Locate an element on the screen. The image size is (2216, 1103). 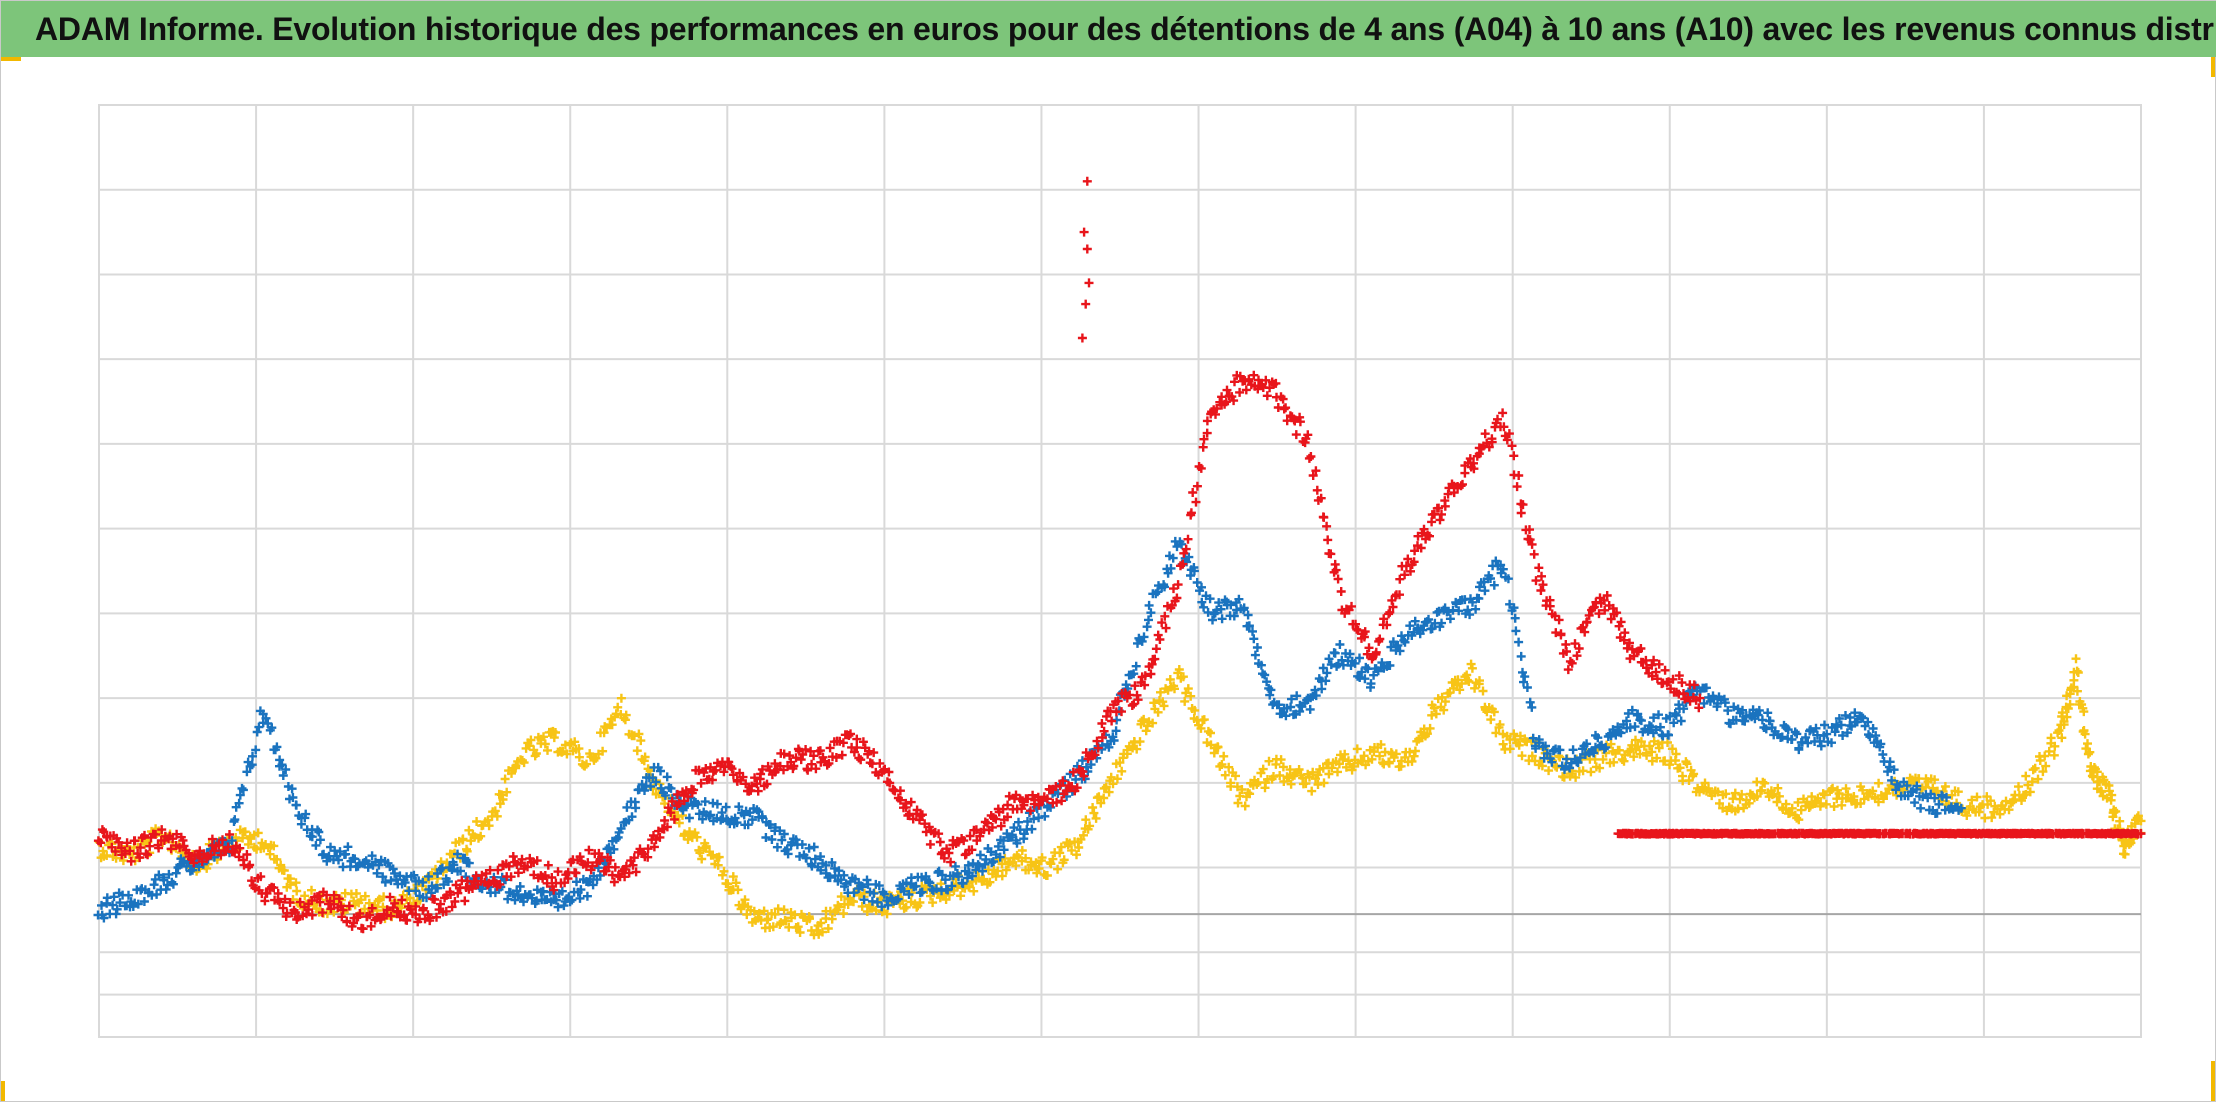
corner-mark-bottom-left is located at coordinates (3, 1091).